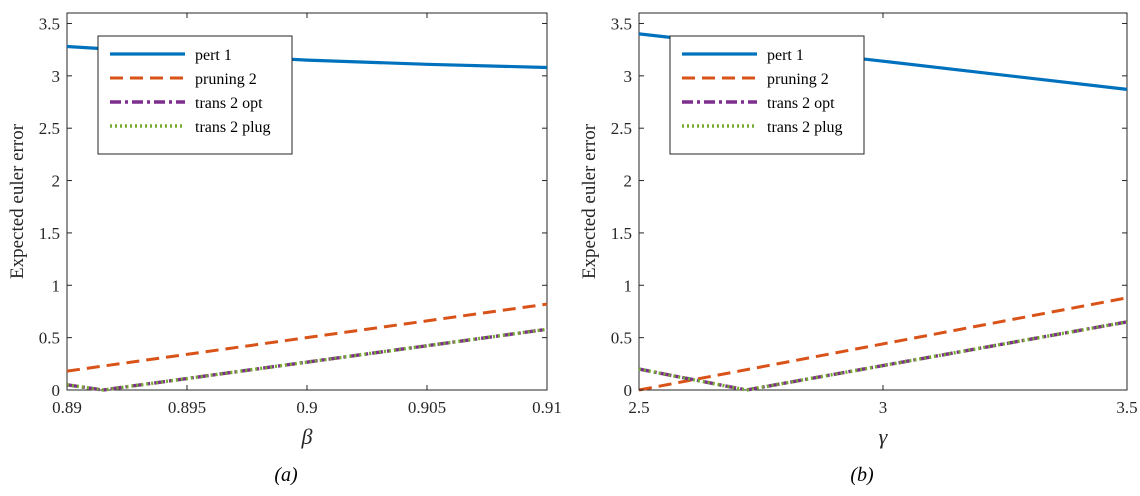  Describe the element at coordinates (547, 407) in the screenshot. I see `x-tick-label: 0.91` at that location.